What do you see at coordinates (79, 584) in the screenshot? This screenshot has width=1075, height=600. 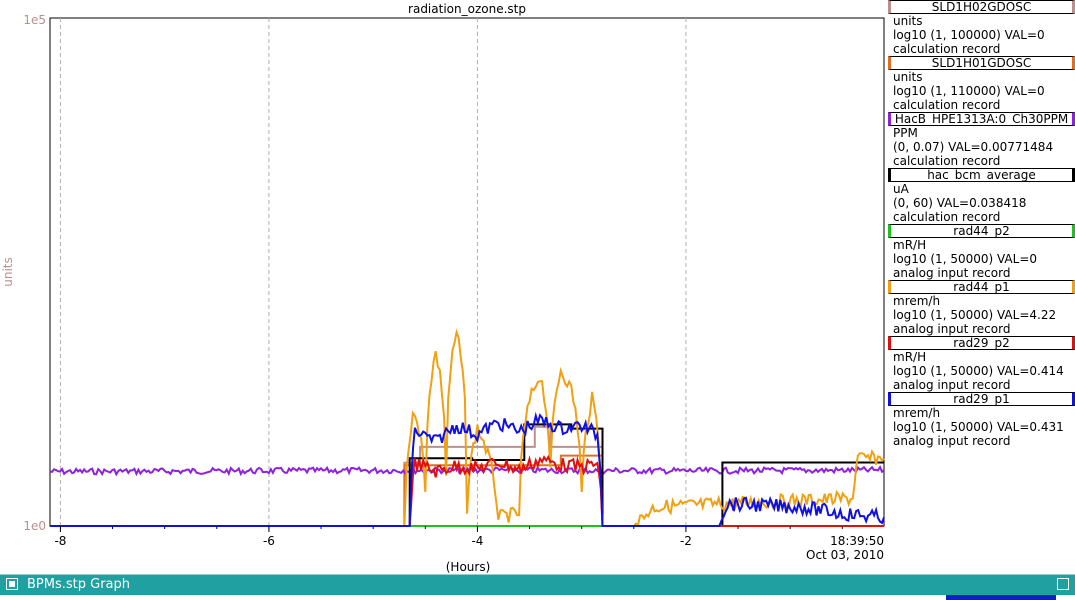 I see `window-title: BPMs.stp Graph` at bounding box center [79, 584].